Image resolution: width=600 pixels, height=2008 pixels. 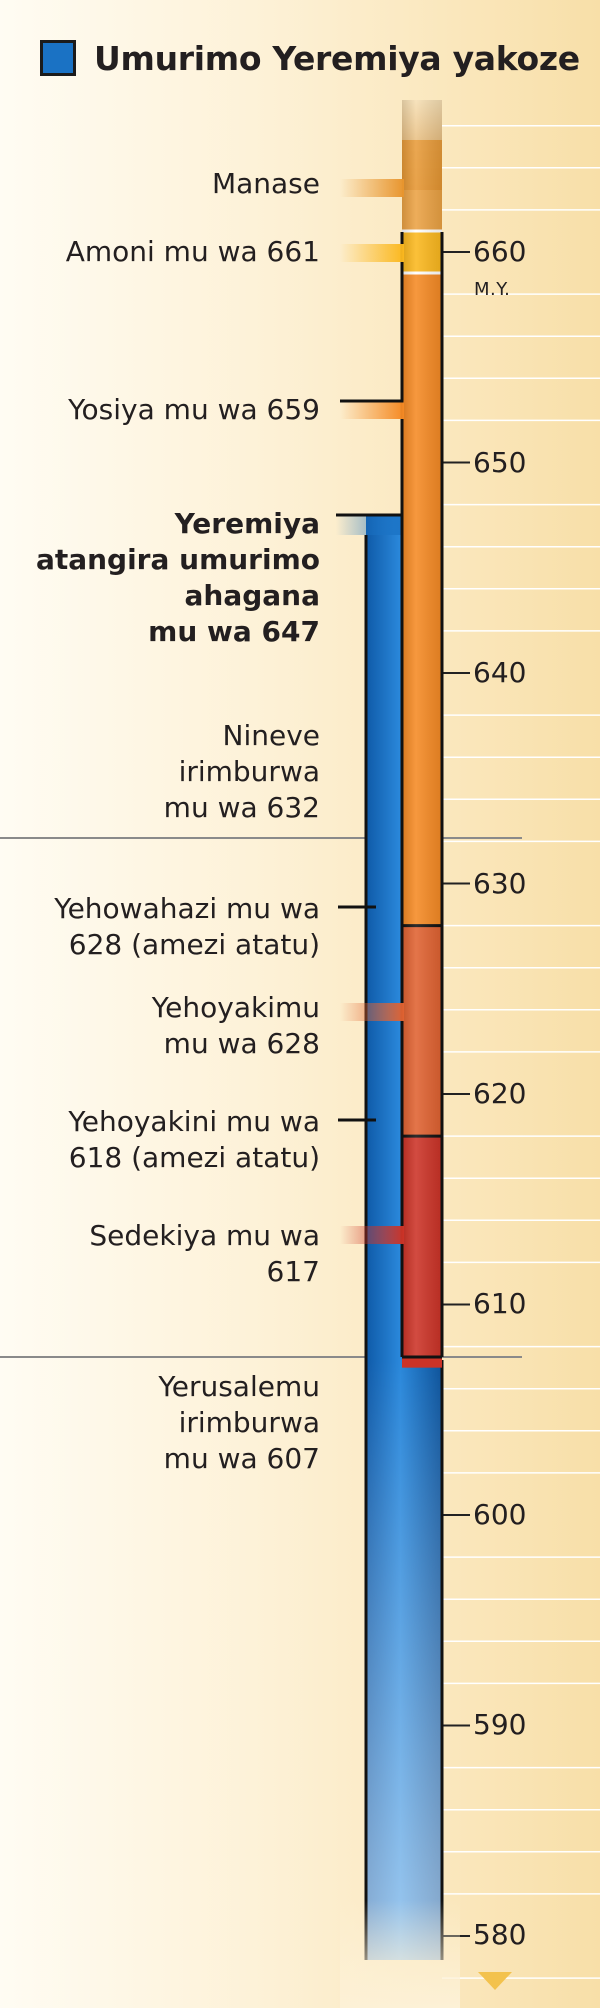 I want to click on axis-tick-610: 610, so click(x=500, y=1303).